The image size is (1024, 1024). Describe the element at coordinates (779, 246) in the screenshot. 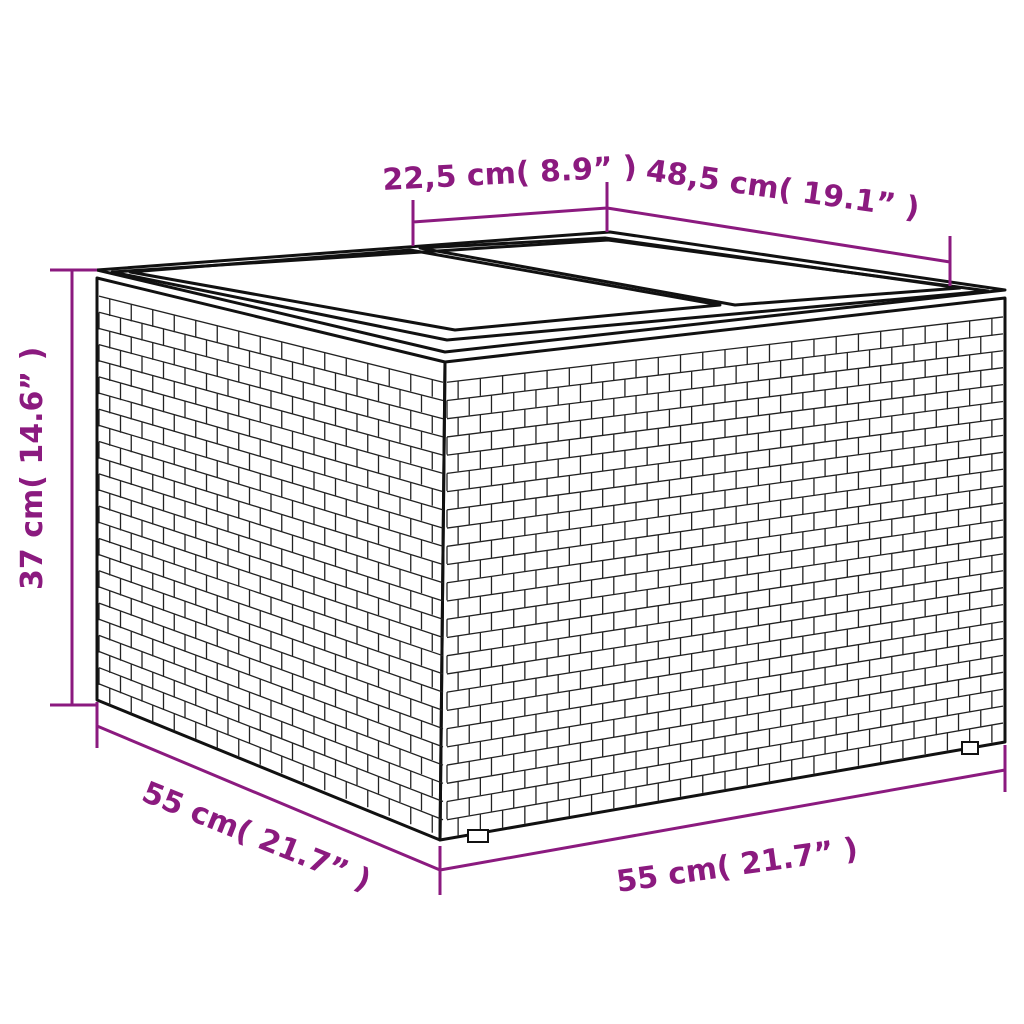

I see `dim-top-depth` at that location.